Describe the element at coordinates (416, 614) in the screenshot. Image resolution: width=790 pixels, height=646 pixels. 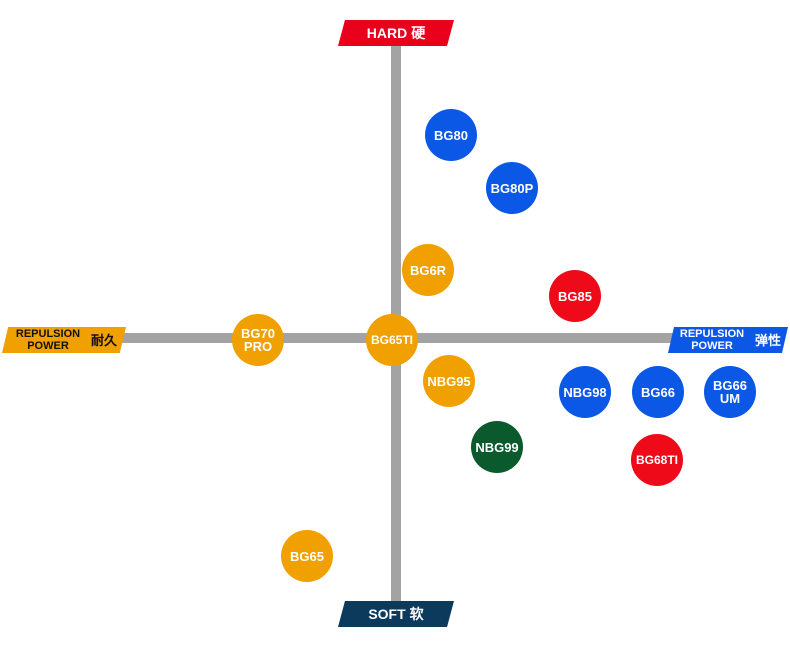
I see `axis-label-soft-zh: 软` at that location.